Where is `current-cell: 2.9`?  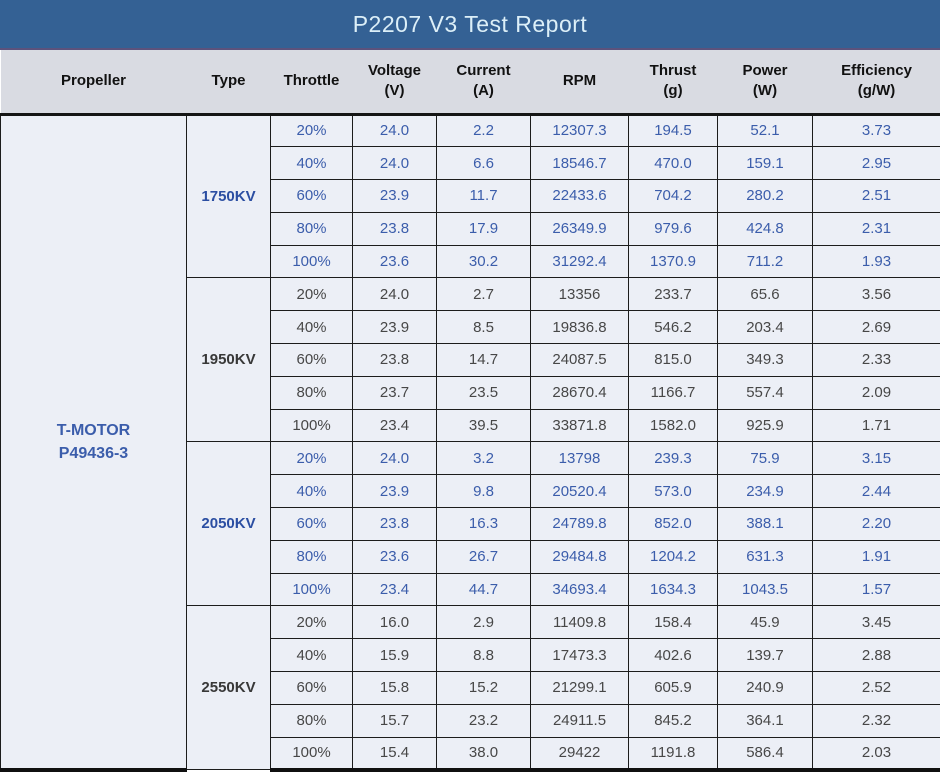 current-cell: 2.9 is located at coordinates (483, 622).